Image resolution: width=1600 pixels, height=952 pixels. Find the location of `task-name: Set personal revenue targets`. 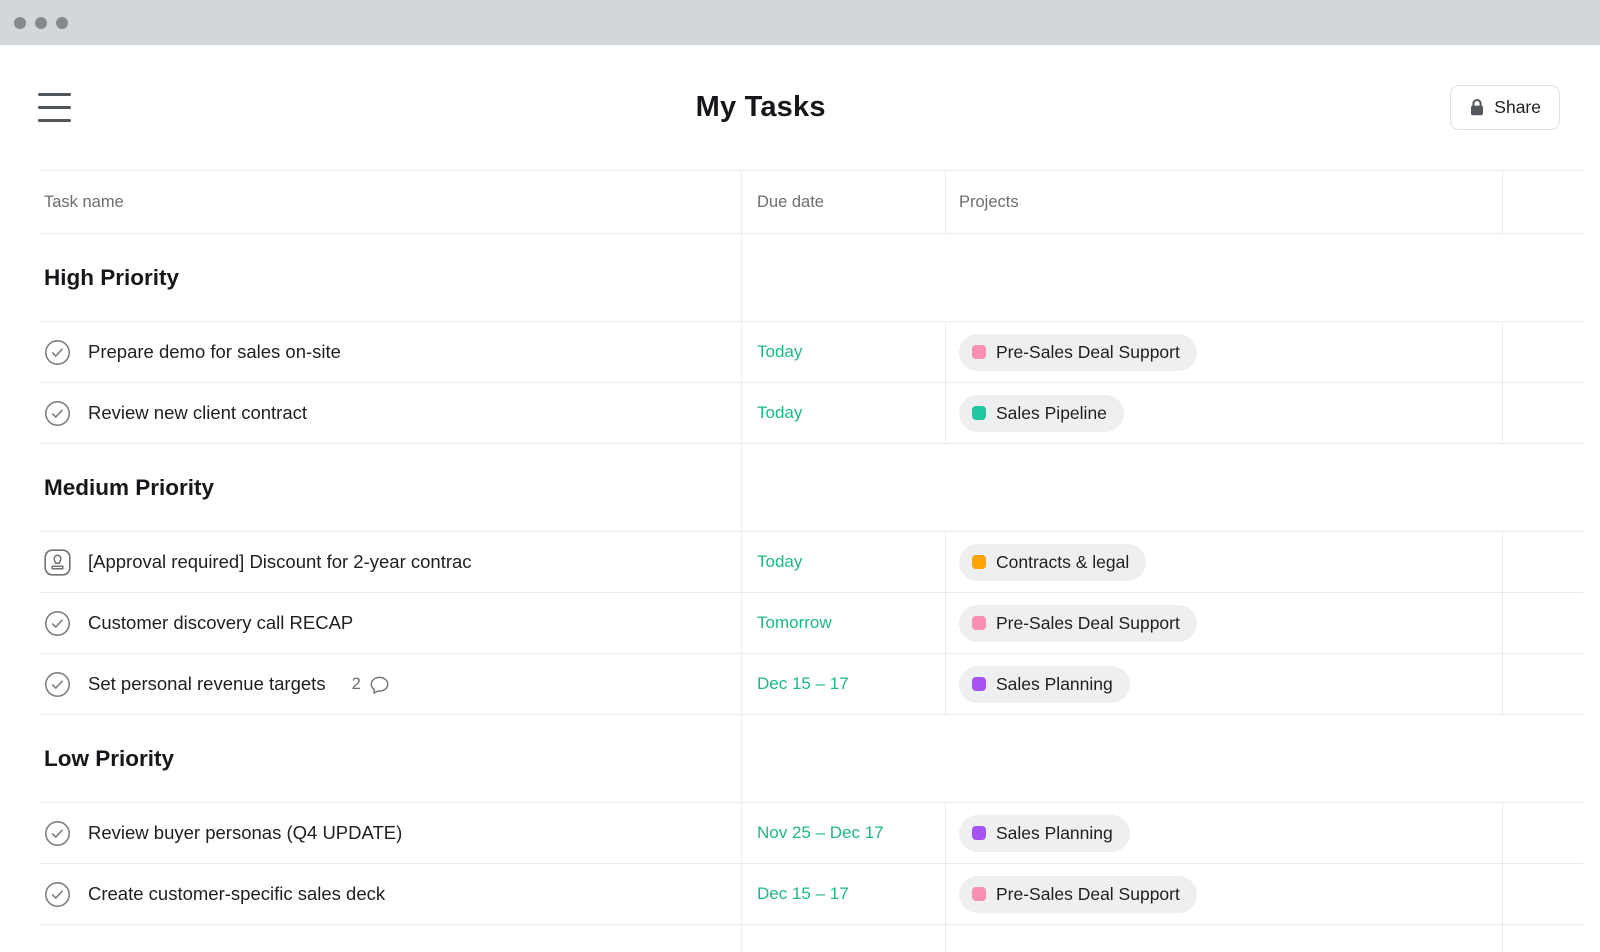

task-name: Set personal revenue targets is located at coordinates (207, 683).